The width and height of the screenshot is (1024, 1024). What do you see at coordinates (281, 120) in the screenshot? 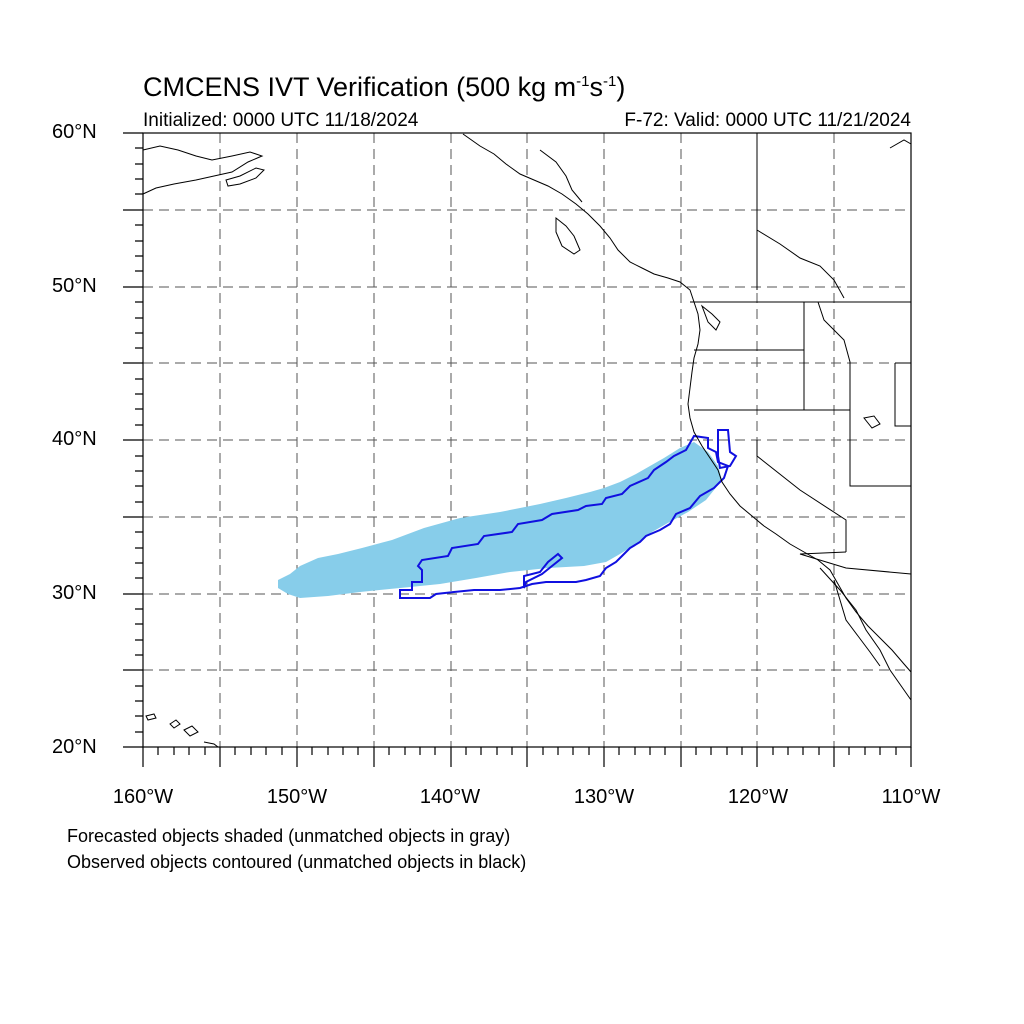
I see `initialized-label: Initialized: 0000 UTC 11/18/2024` at bounding box center [281, 120].